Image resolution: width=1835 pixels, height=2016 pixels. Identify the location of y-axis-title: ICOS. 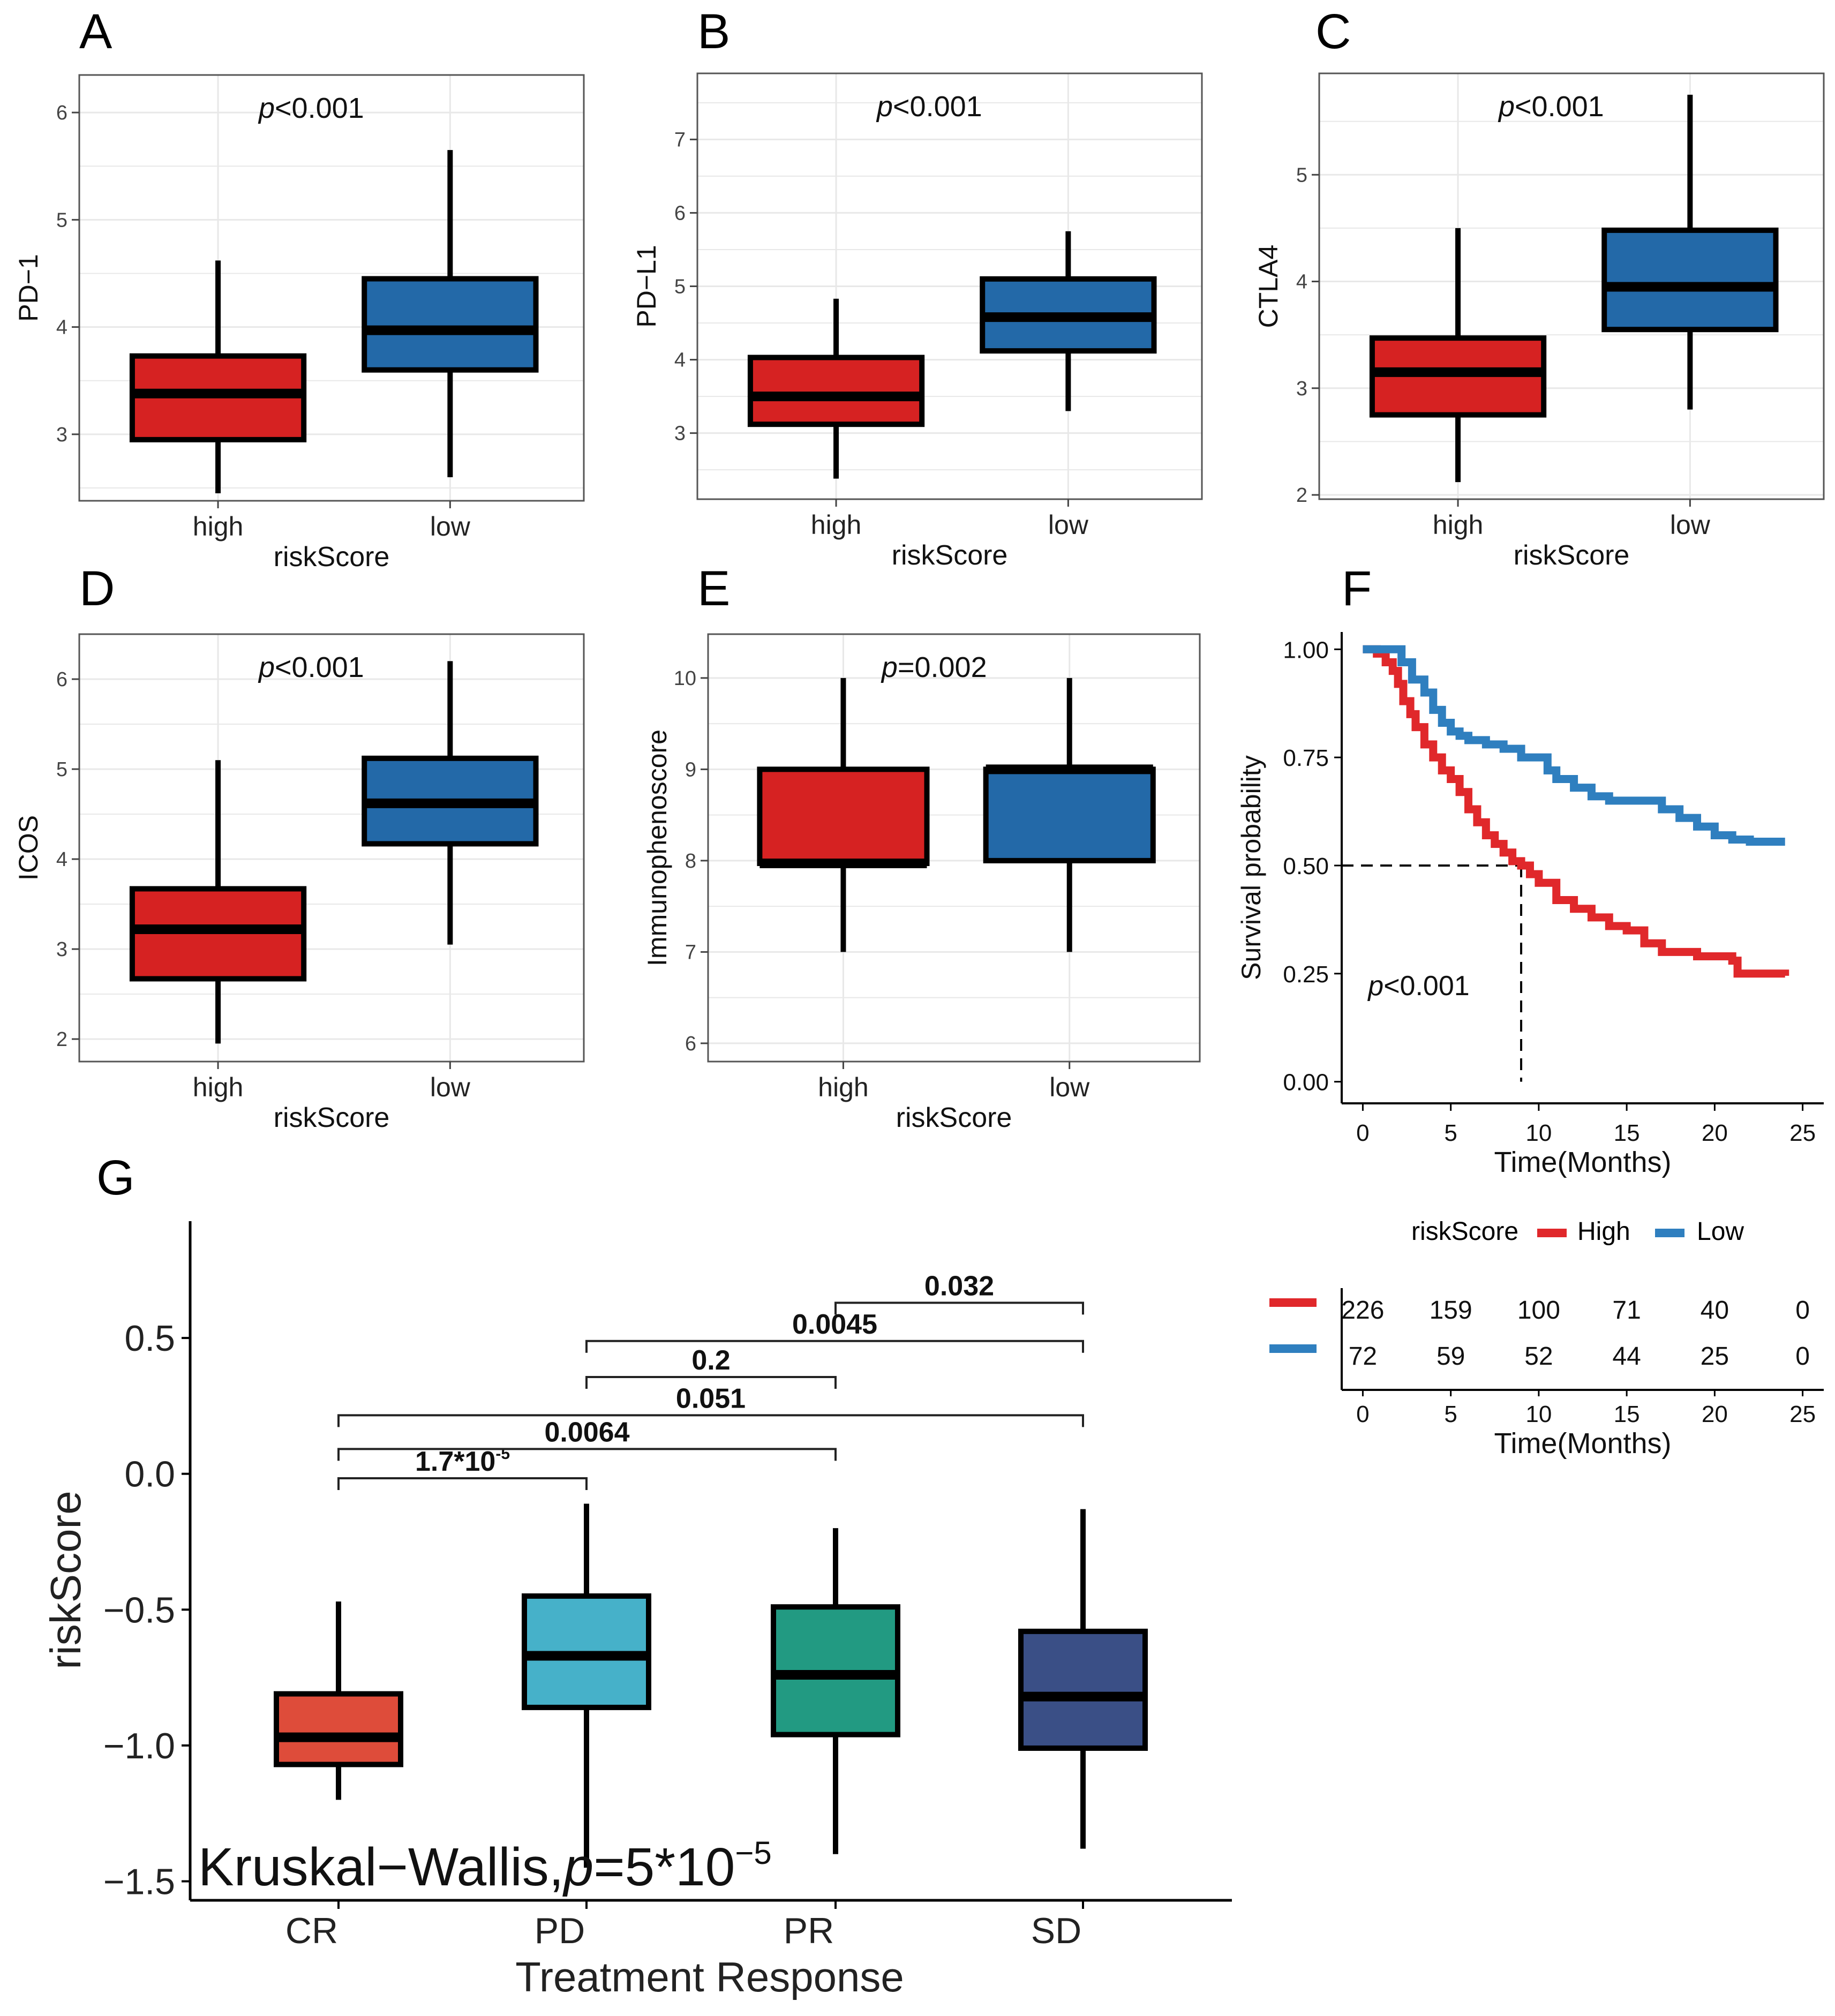
(28, 848).